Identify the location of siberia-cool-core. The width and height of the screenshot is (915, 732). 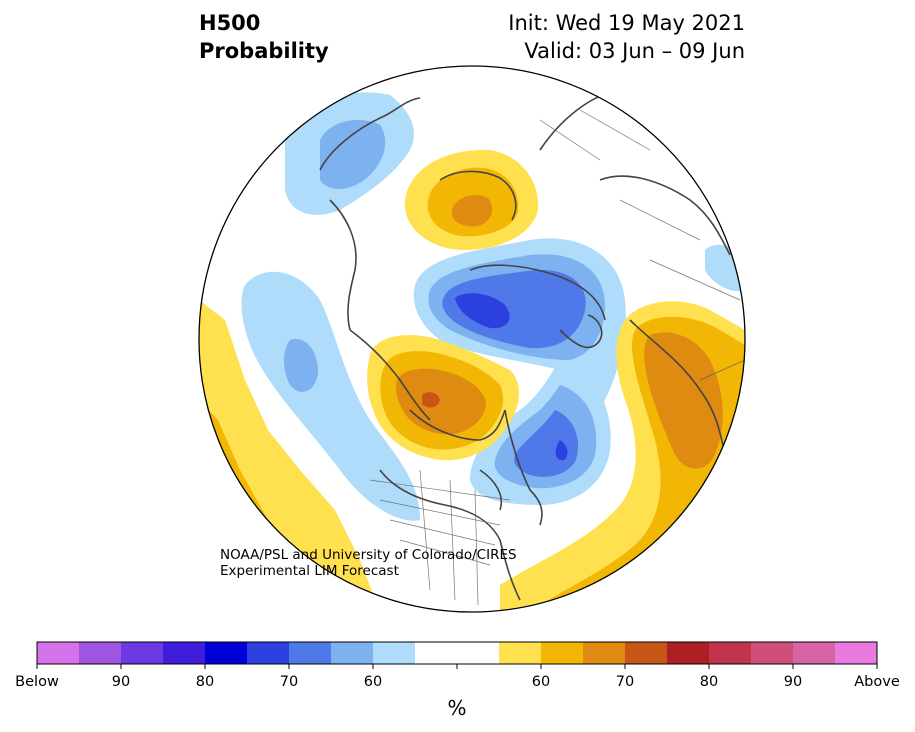
(353, 155).